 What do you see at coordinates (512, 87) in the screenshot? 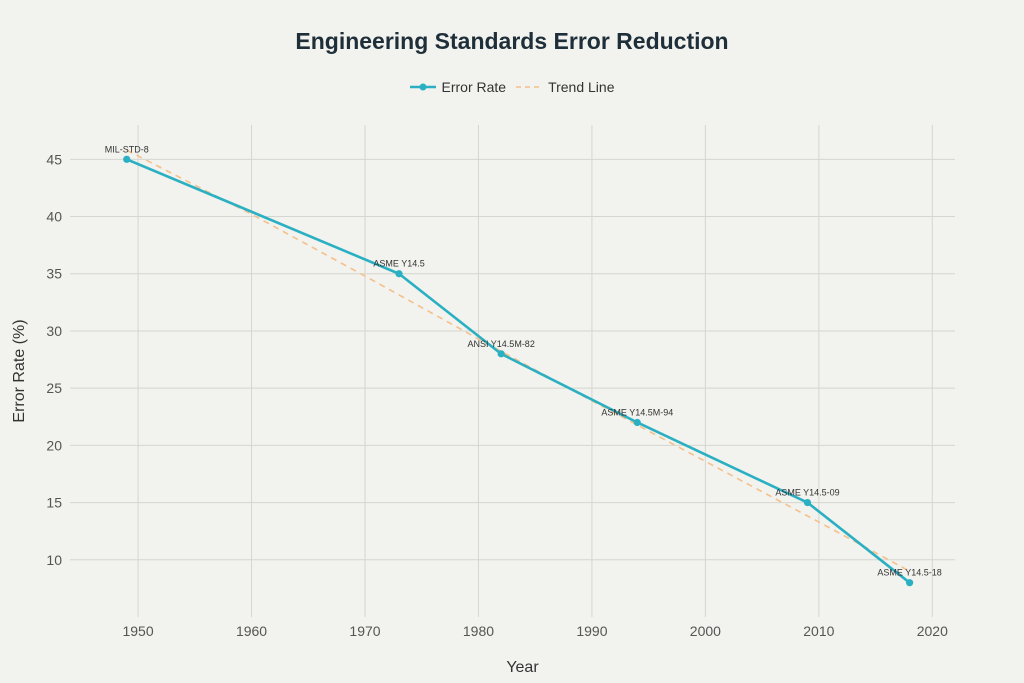
I see `legend: Error Rate Trend Line` at bounding box center [512, 87].